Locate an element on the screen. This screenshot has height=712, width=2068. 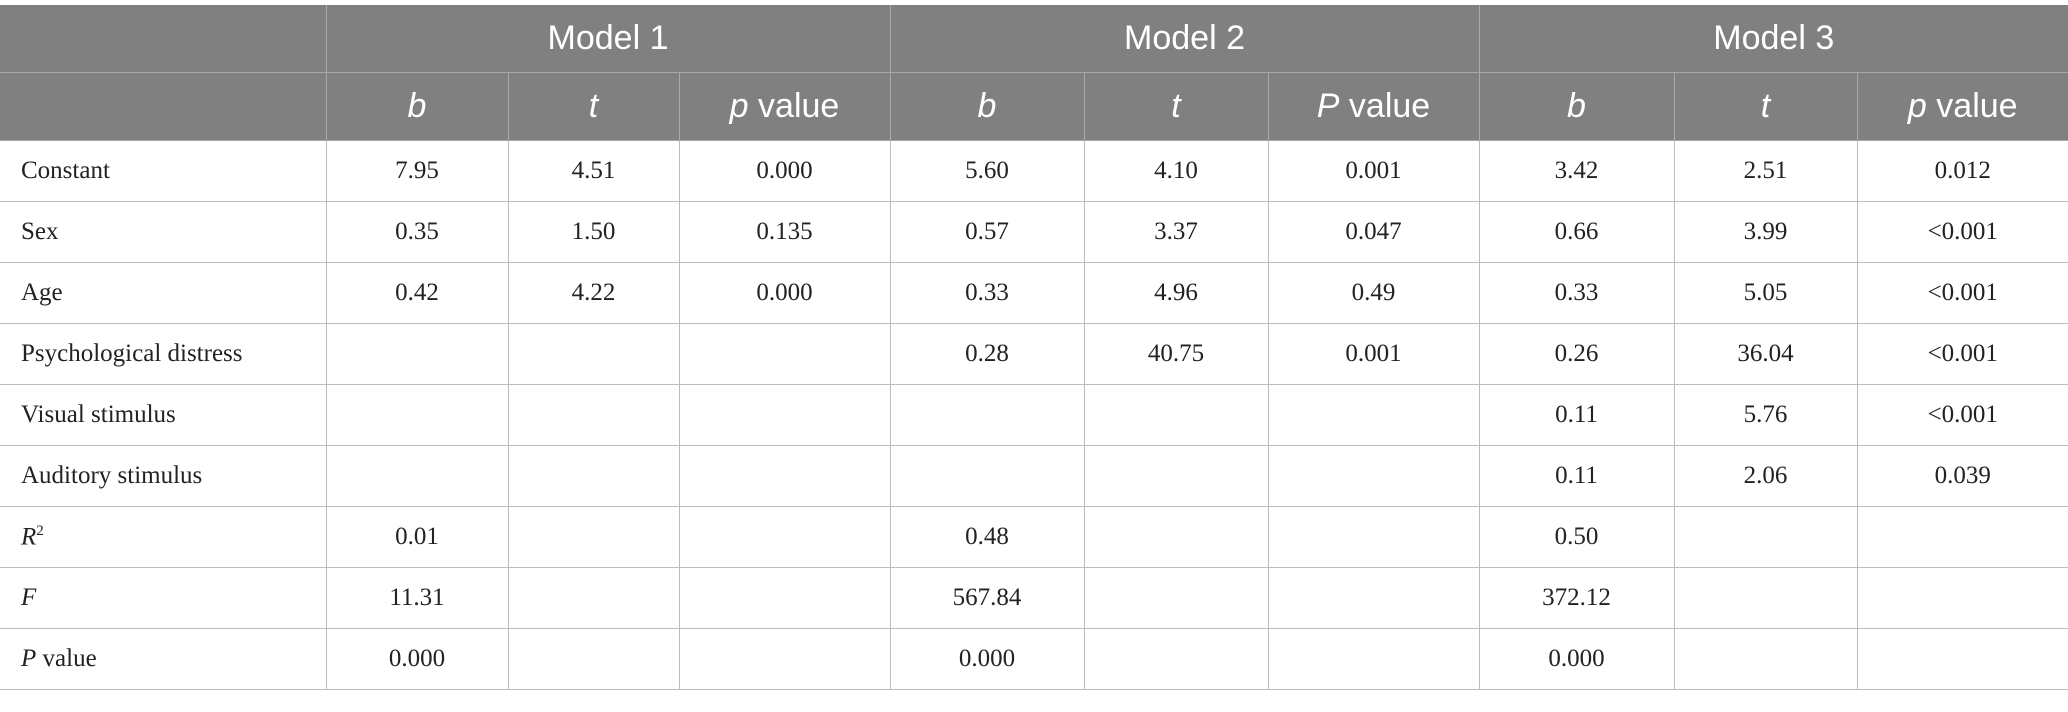
cell: 40.75 is located at coordinates (1176, 354).